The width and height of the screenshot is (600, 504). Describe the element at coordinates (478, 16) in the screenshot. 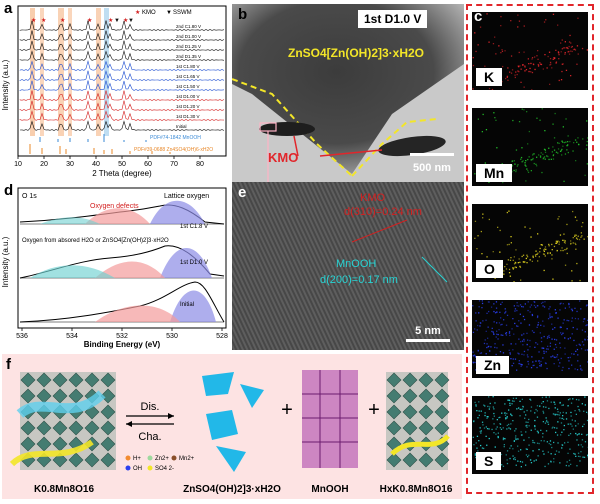

I see `panel-c-label: c` at that location.